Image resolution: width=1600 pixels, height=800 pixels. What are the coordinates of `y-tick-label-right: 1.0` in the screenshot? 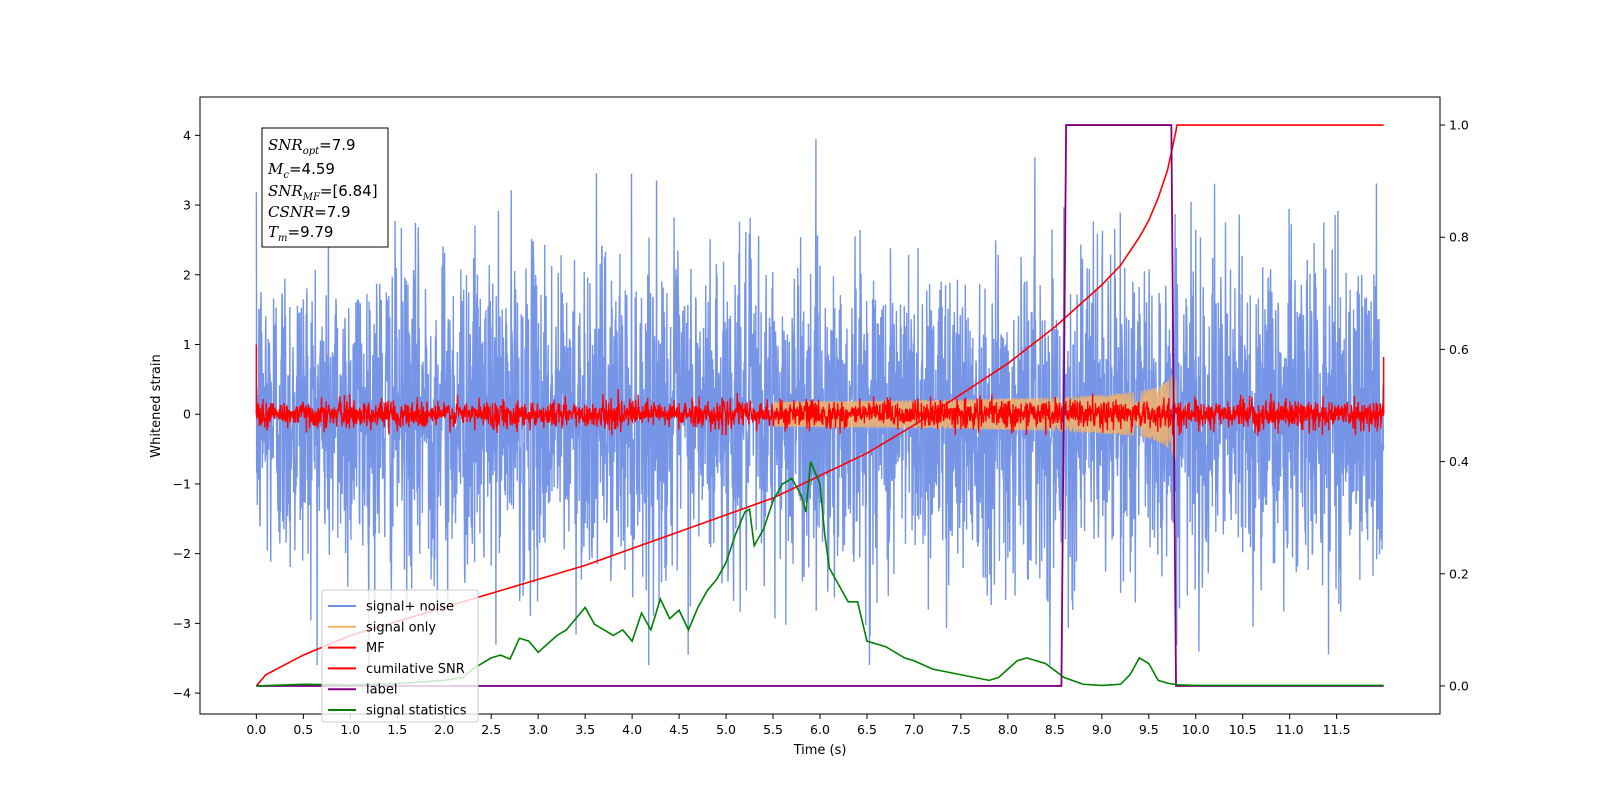 It's located at (1459, 125).